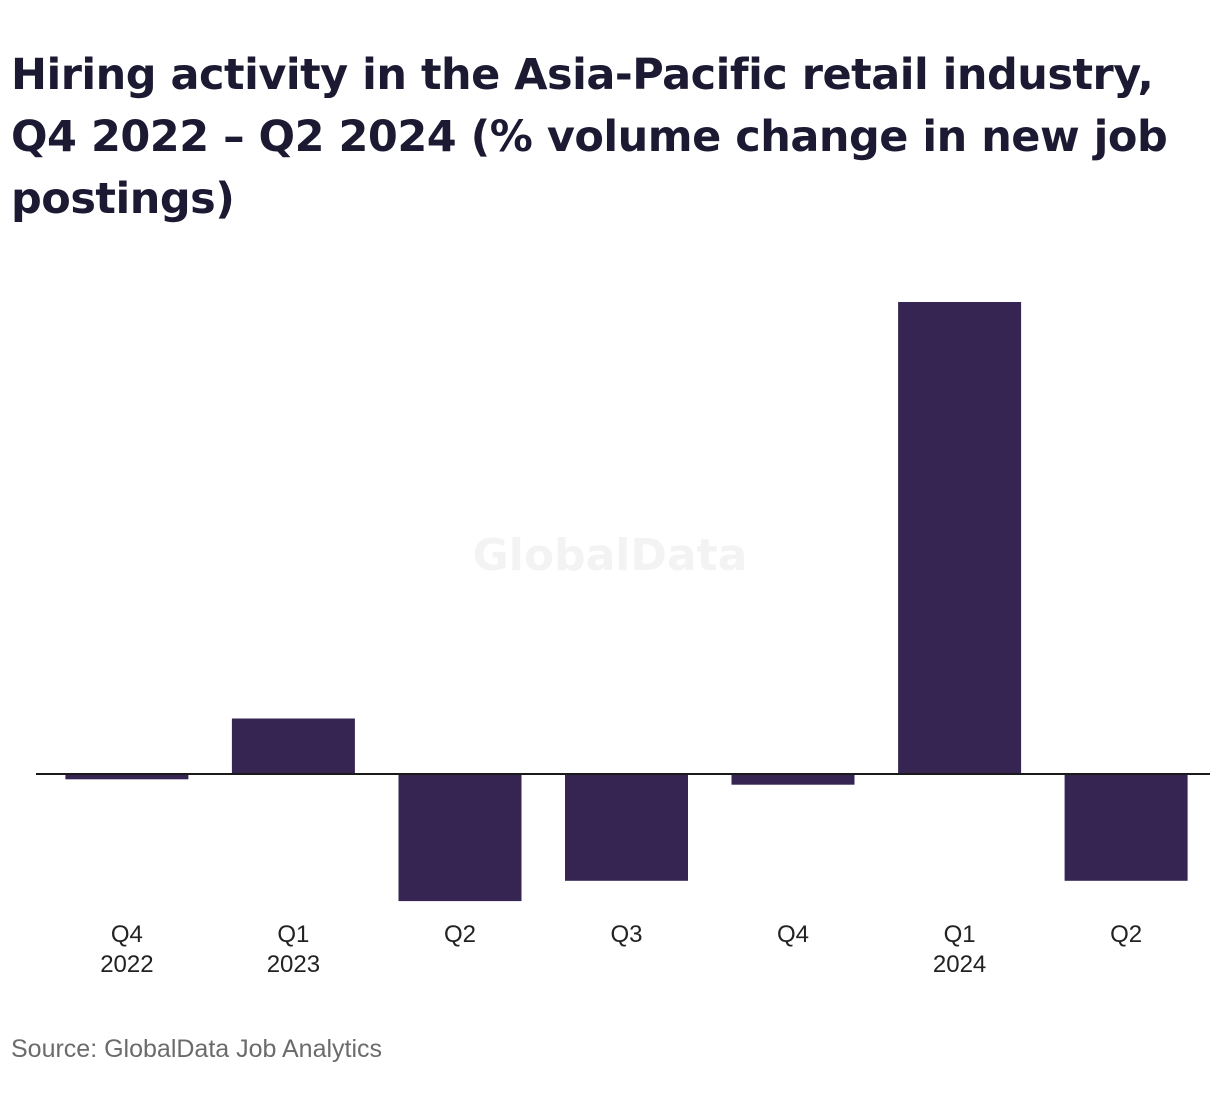 The width and height of the screenshot is (1220, 1108). I want to click on watermark-text: GlobalData, so click(610, 555).